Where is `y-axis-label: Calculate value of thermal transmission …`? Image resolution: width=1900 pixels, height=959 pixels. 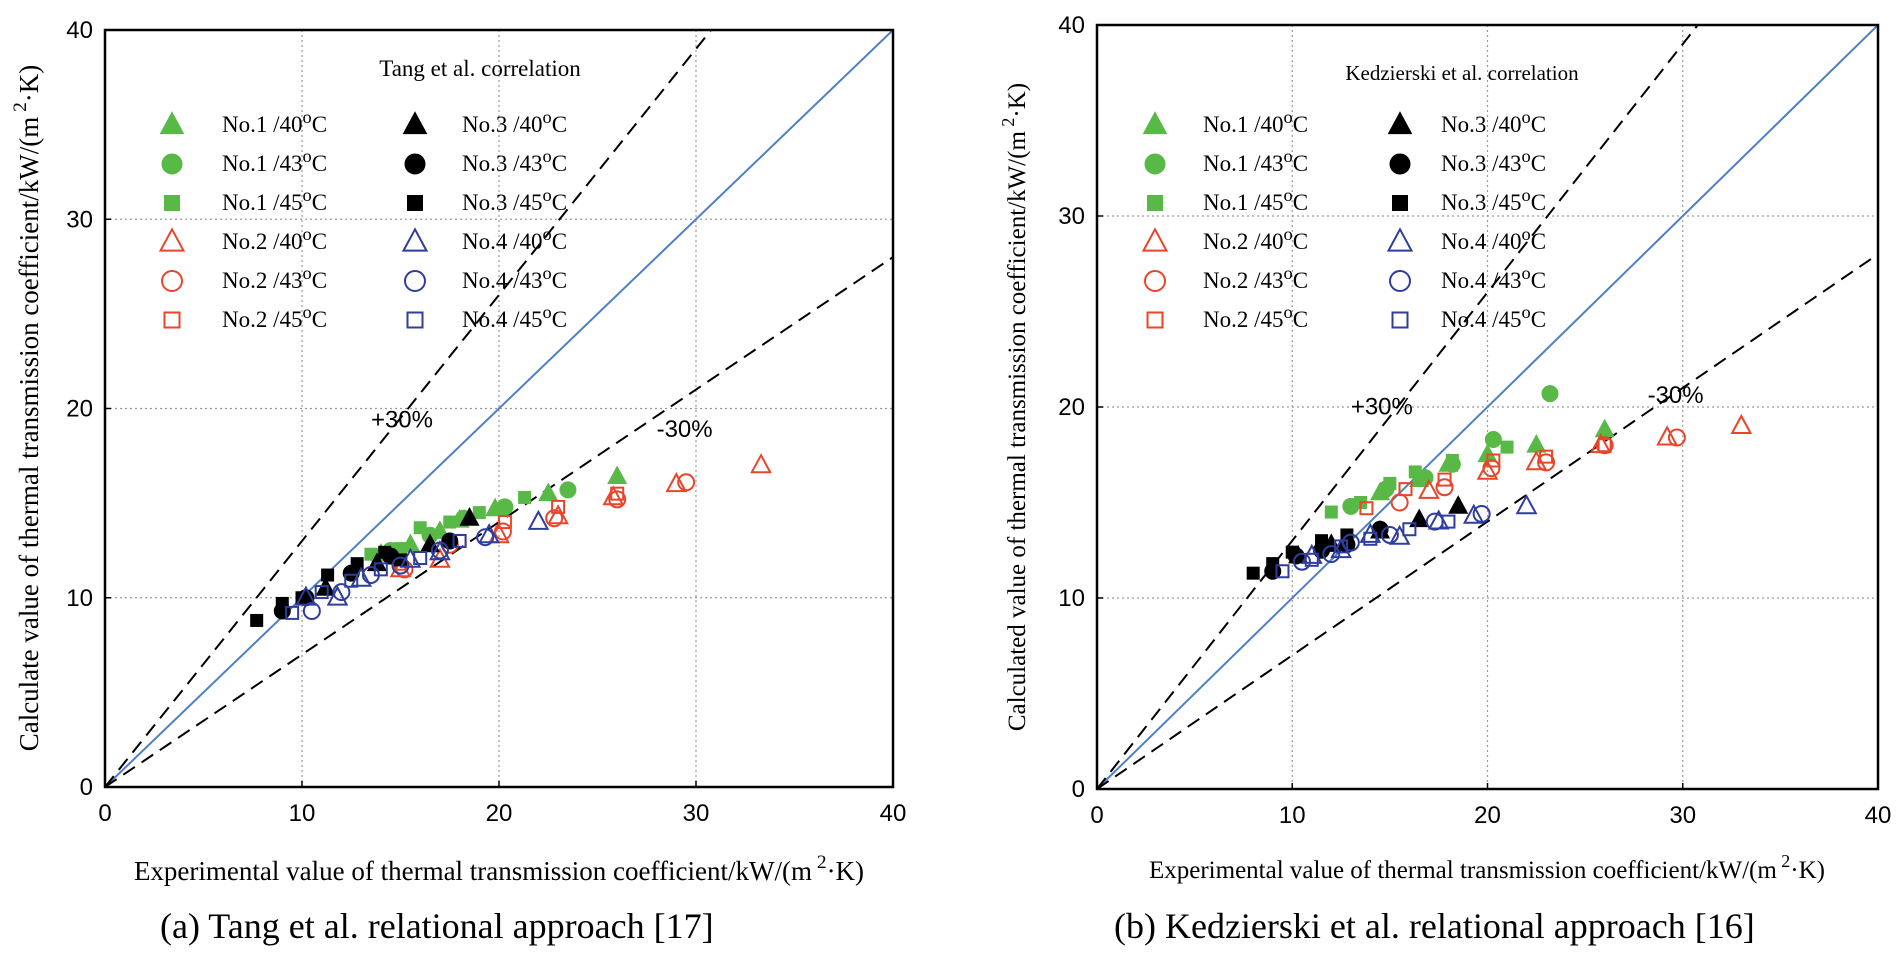
y-axis-label: Calculate value of thermal transmission … is located at coordinates (27, 408).